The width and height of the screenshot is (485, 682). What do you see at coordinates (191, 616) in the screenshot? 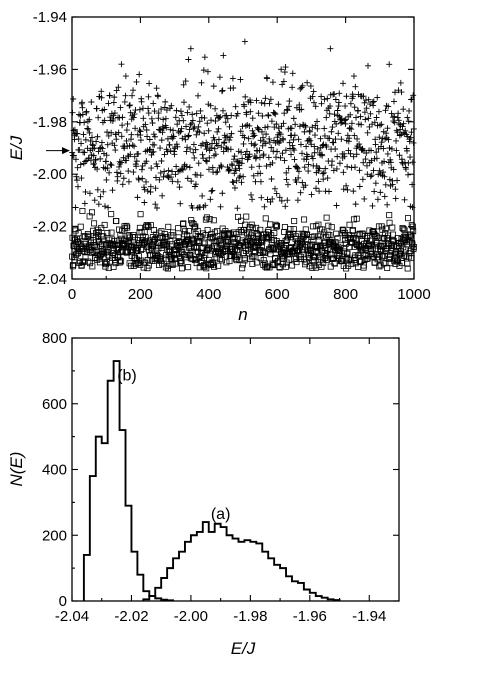
I see `x-tick-label: -2.00` at bounding box center [191, 616].